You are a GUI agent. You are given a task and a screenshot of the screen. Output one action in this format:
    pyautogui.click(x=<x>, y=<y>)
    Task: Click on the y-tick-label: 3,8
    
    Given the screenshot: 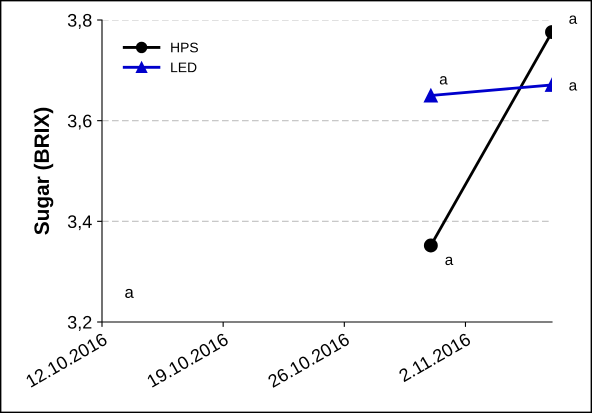 What is the action you would take?
    pyautogui.click(x=80, y=21)
    